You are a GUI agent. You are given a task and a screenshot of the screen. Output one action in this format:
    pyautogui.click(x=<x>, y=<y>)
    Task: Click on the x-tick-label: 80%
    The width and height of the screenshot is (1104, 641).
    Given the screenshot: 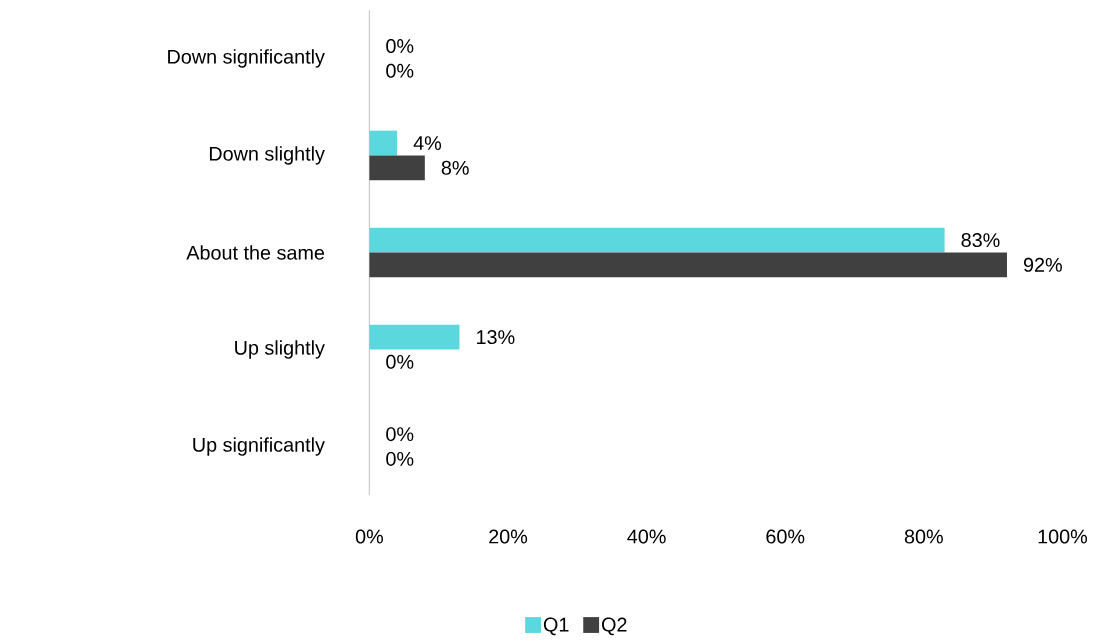 What is the action you would take?
    pyautogui.click(x=923, y=536)
    